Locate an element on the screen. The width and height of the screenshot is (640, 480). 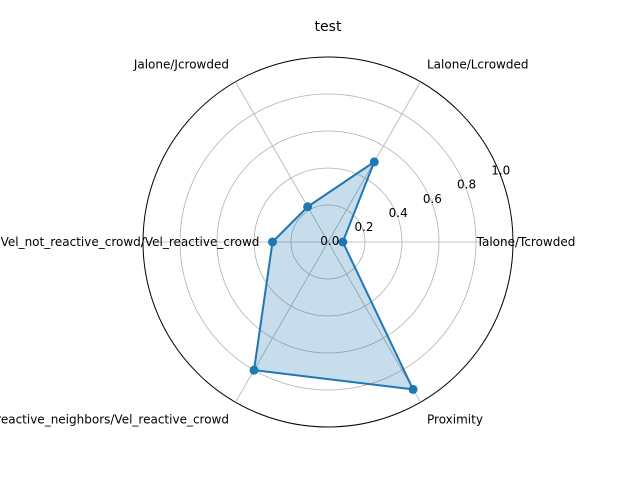
chart-title: test is located at coordinates (328, 27).